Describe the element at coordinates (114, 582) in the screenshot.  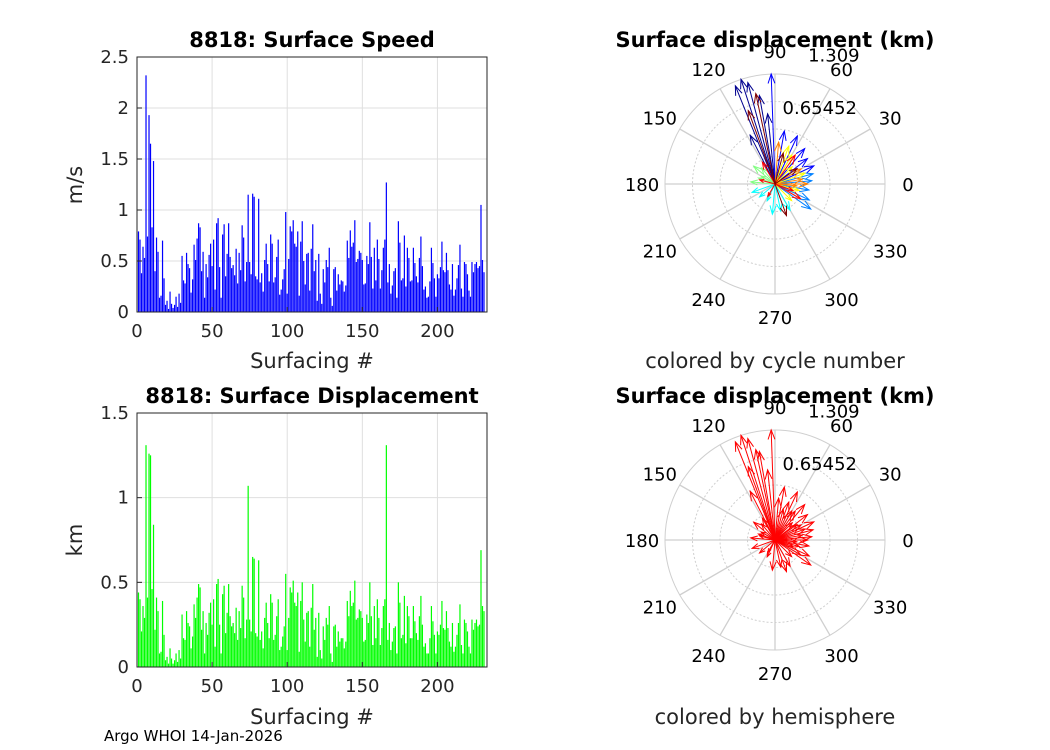
I see `displacement-y-tick-label: 0.5` at that location.